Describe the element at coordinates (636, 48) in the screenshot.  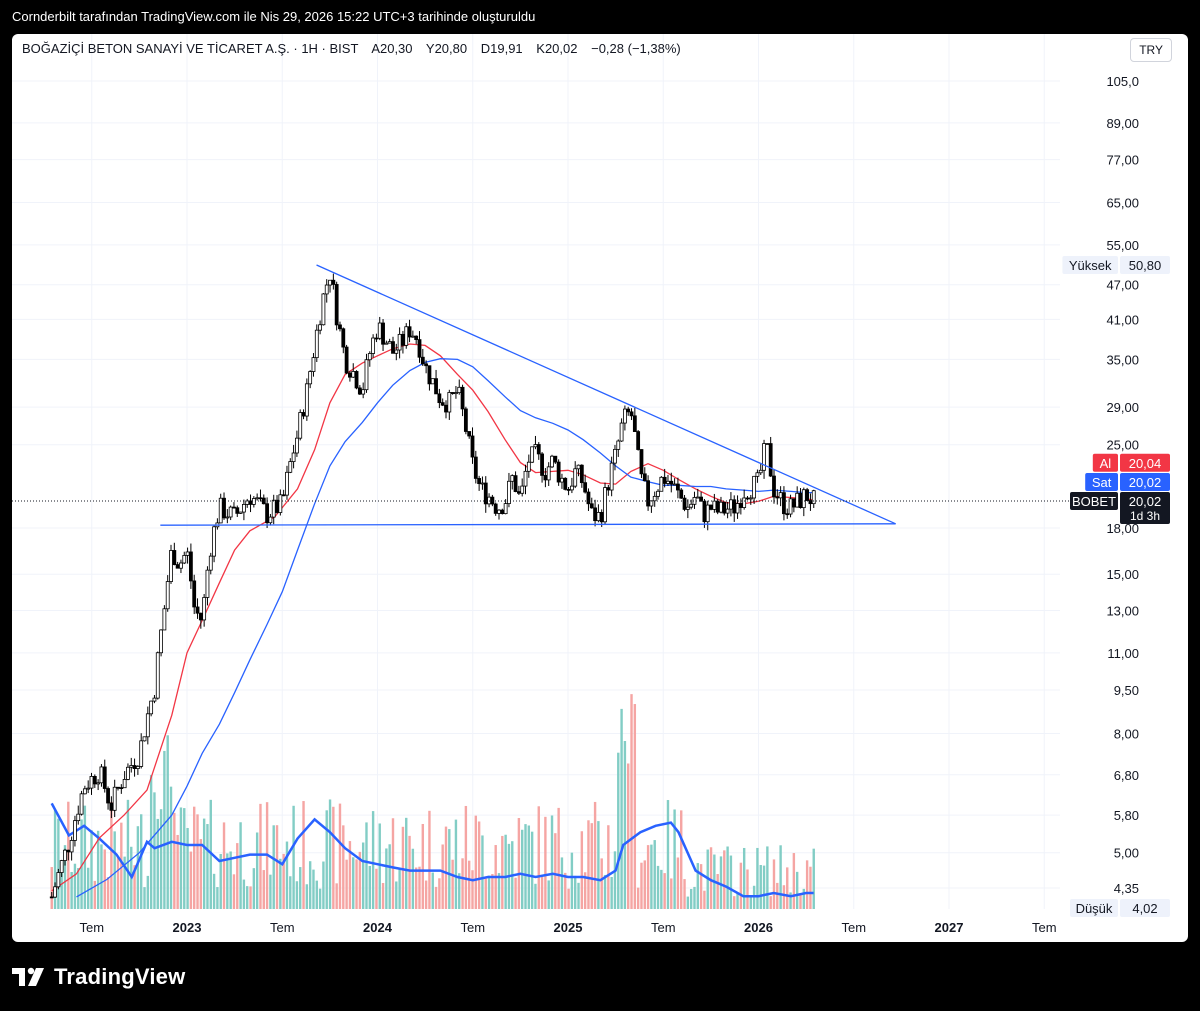
I see `ohlc-change: −0,28 (−1,38%)` at that location.